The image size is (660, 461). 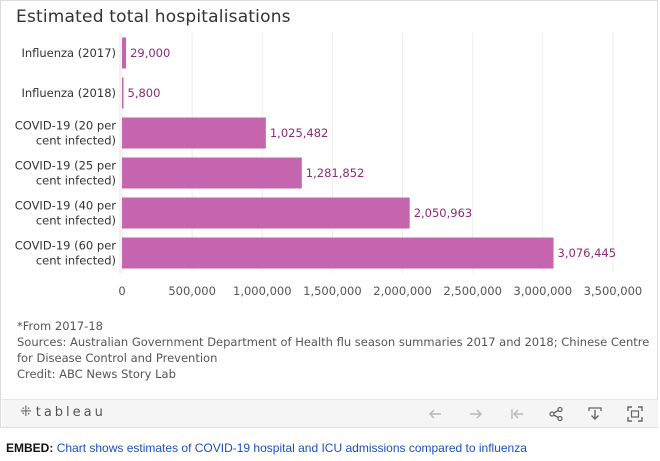 What do you see at coordinates (435, 414) in the screenshot?
I see `undo-icon` at bounding box center [435, 414].